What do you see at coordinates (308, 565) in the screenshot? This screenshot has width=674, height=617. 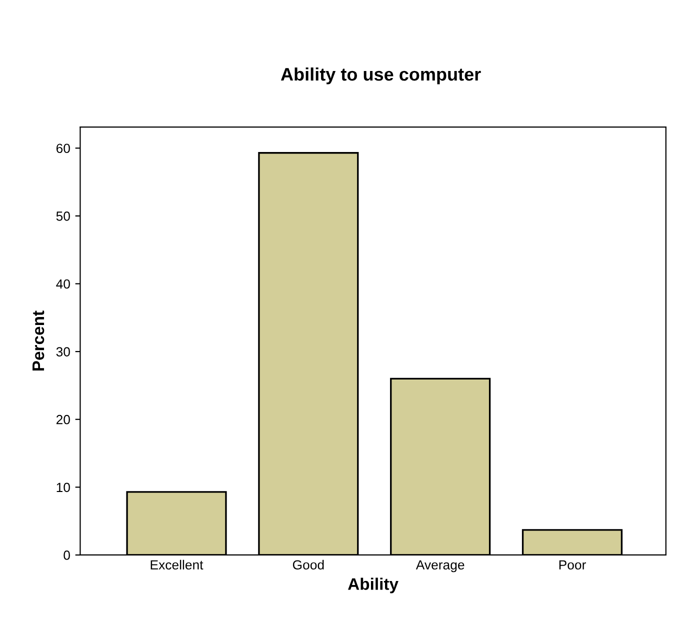 I see `x-tick-label: Good` at bounding box center [308, 565].